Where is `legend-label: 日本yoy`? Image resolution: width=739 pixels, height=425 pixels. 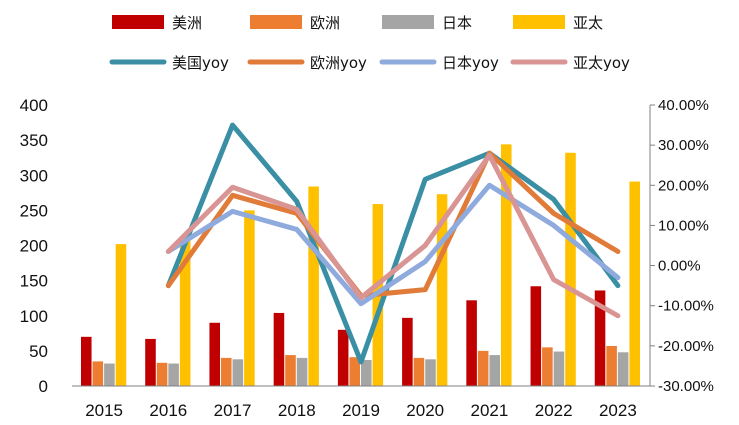
legend-label: 日本yoy is located at coordinates (470, 63).